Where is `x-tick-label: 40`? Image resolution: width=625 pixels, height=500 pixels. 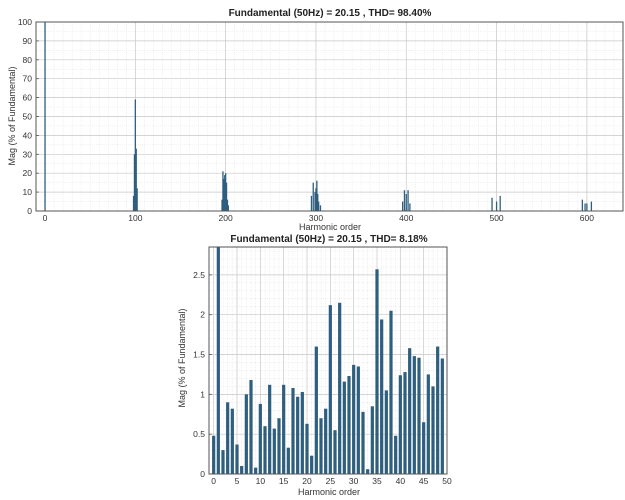
x-tick-label: 40 is located at coordinates (401, 481).